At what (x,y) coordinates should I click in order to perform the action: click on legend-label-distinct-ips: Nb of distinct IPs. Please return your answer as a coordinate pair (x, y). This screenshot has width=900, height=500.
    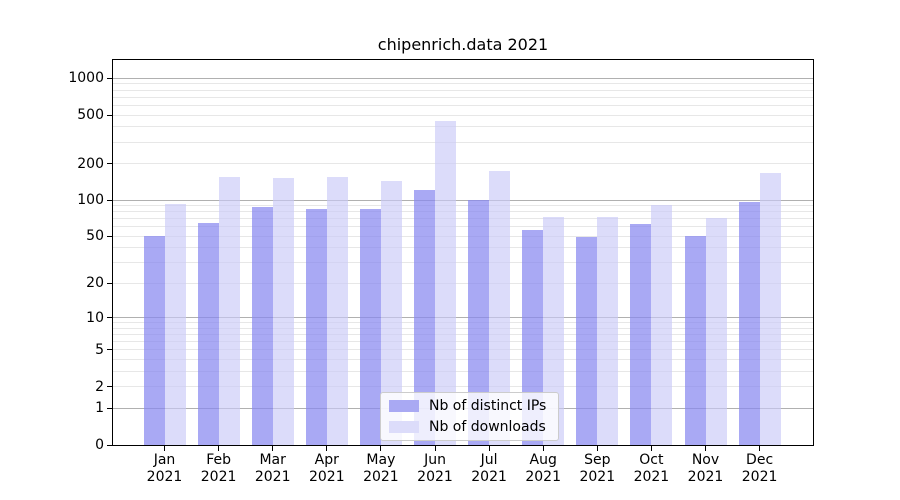
    Looking at the image, I should click on (488, 406).